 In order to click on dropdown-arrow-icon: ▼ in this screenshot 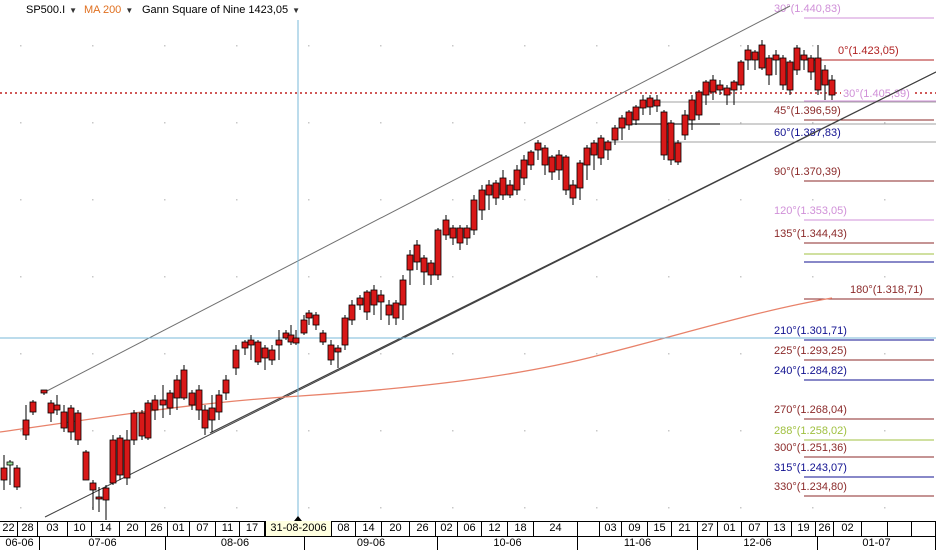, I will do `click(129, 10)`.